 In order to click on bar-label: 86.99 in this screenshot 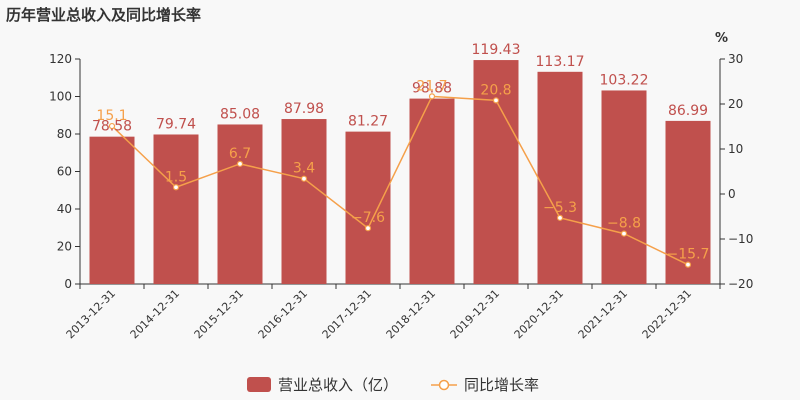, I will do `click(688, 111)`.